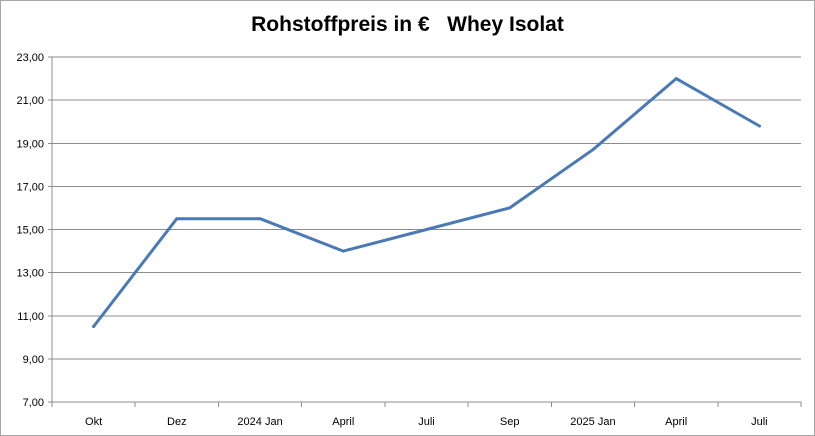  I want to click on y-tick-label: 19,00, so click(30, 144).